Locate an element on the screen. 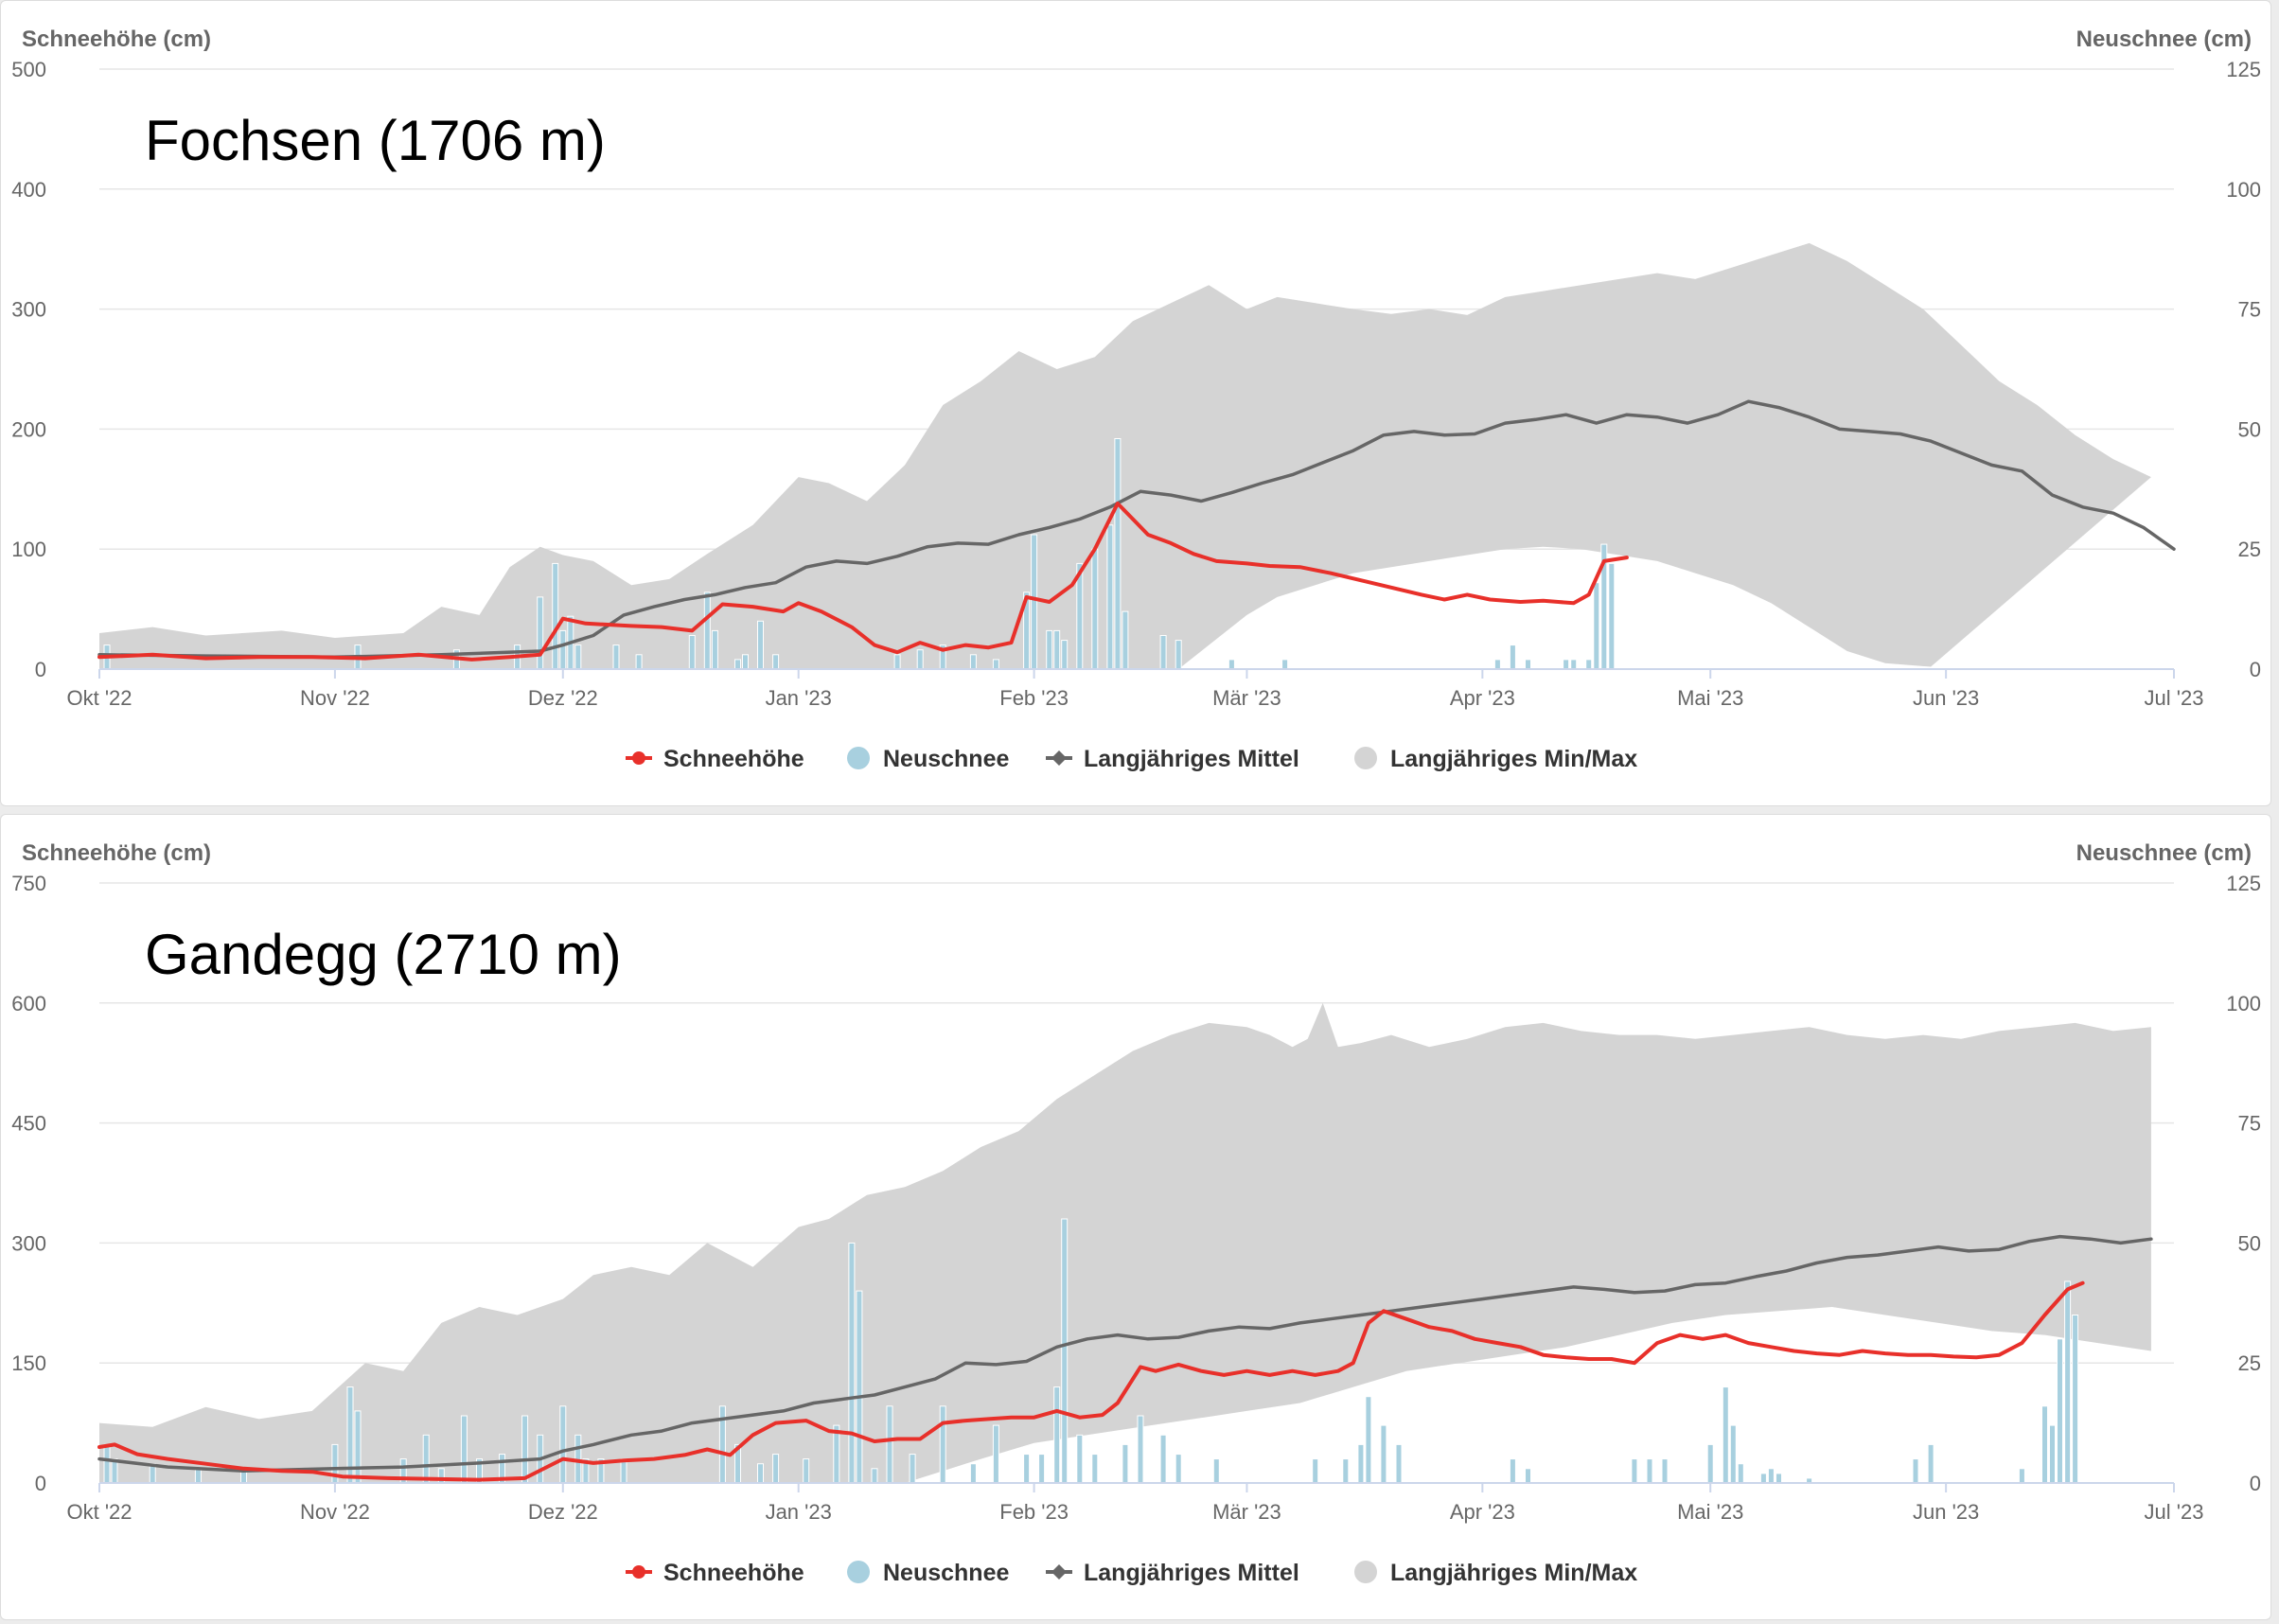 This screenshot has width=2279, height=1624. y-right-tick-label: 25 is located at coordinates (2249, 1363).